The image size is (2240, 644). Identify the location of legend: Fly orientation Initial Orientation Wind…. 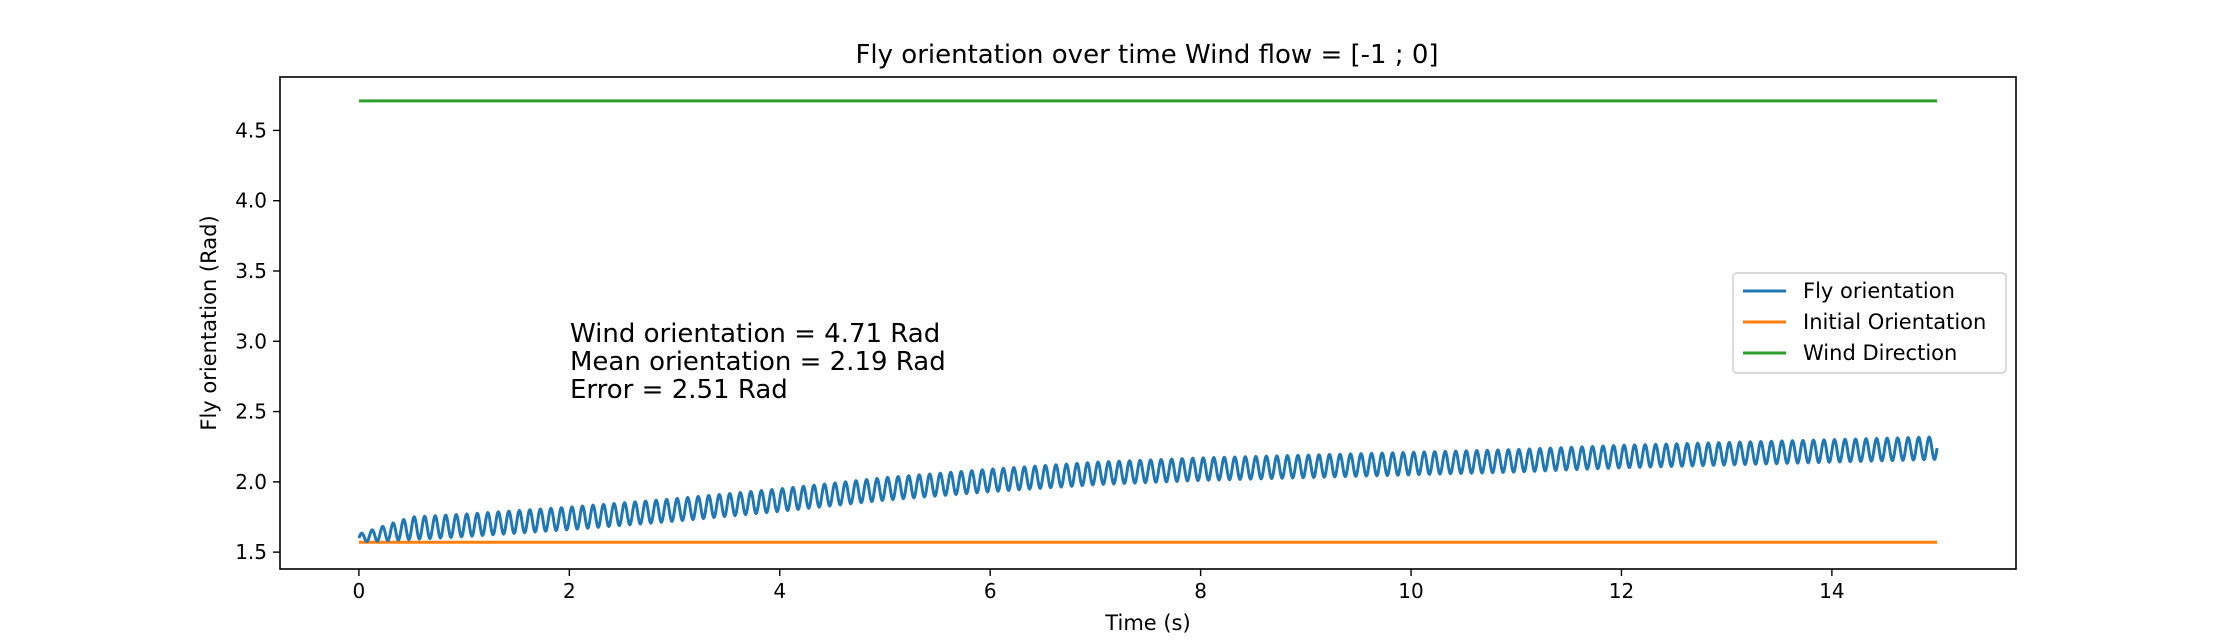
(1869, 323).